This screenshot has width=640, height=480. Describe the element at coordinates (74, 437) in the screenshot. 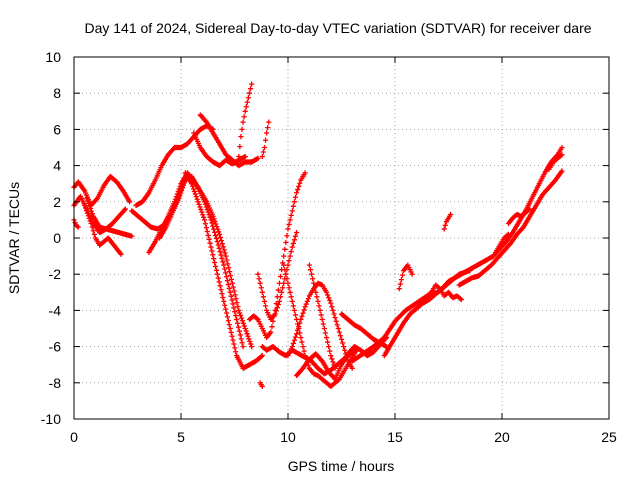

I see `x-tick-label: 0` at that location.